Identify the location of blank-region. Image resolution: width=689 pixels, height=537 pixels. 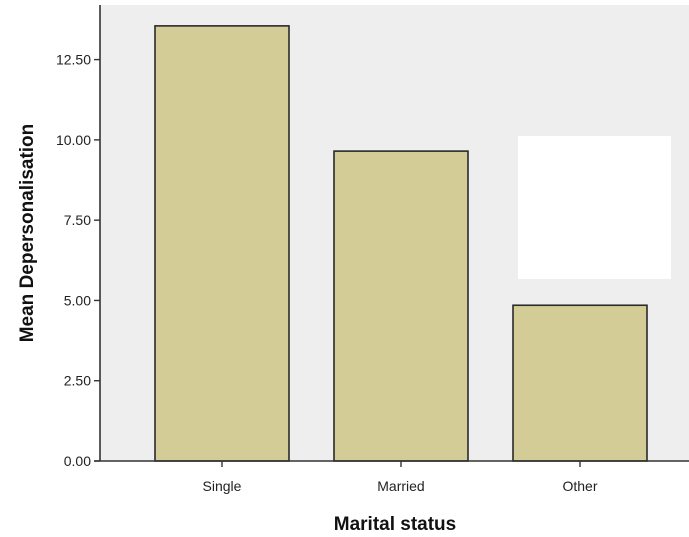
(594, 207).